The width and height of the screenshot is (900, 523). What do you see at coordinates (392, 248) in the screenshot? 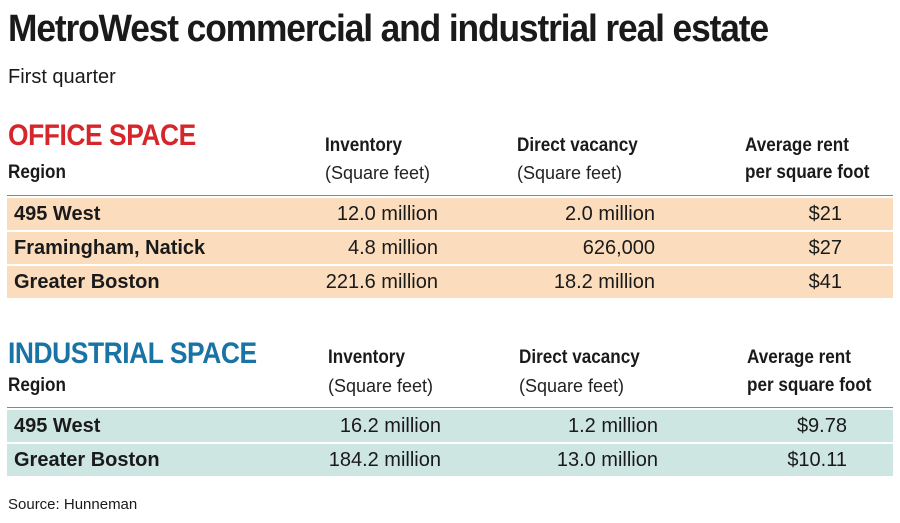
I see `inventory-cell: 4.8 million` at bounding box center [392, 248].